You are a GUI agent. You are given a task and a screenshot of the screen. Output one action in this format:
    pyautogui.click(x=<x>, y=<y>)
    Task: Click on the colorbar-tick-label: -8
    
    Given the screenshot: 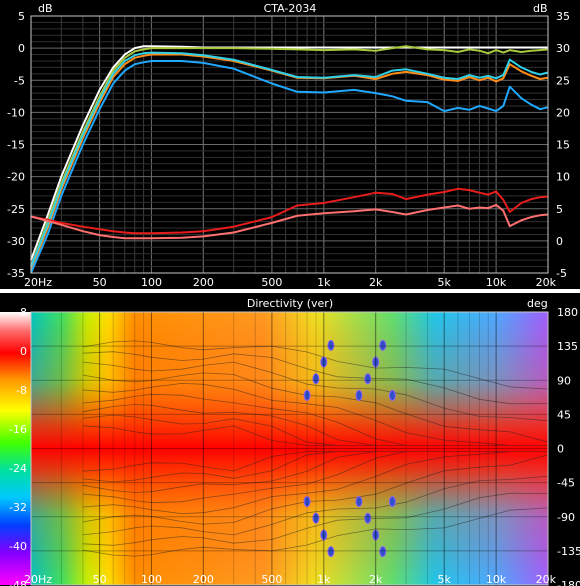 What is the action you would take?
    pyautogui.click(x=21, y=390)
    